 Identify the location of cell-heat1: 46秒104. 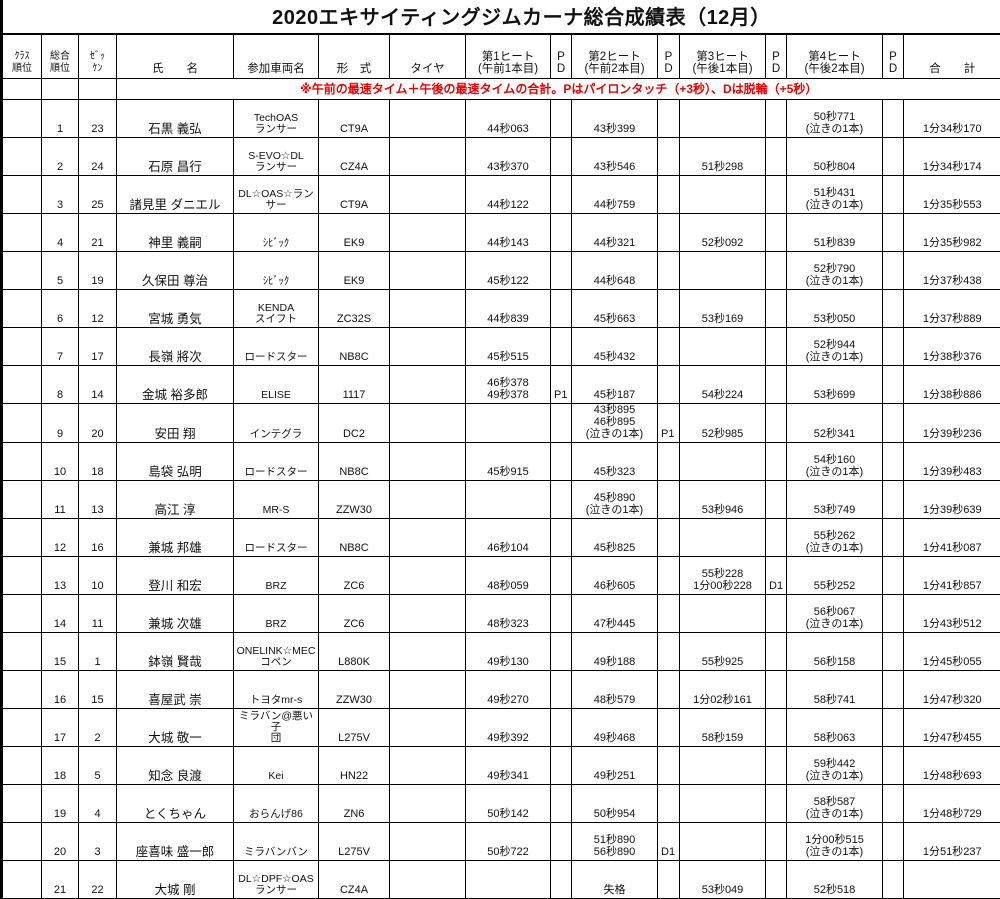
(508, 538).